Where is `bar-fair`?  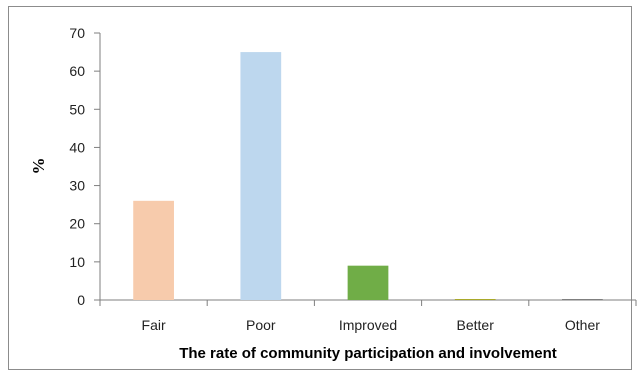 bar-fair is located at coordinates (153, 250).